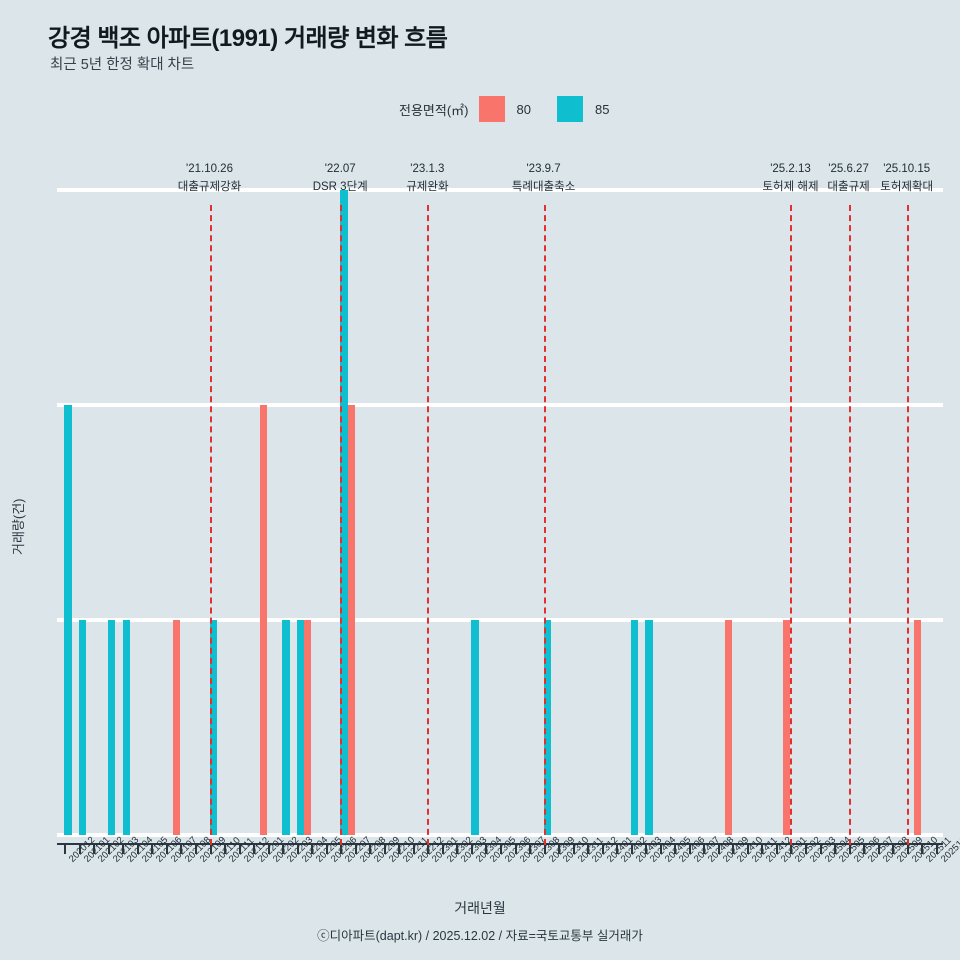  I want to click on y-axis-label: 거래량(건), so click(18, 527).